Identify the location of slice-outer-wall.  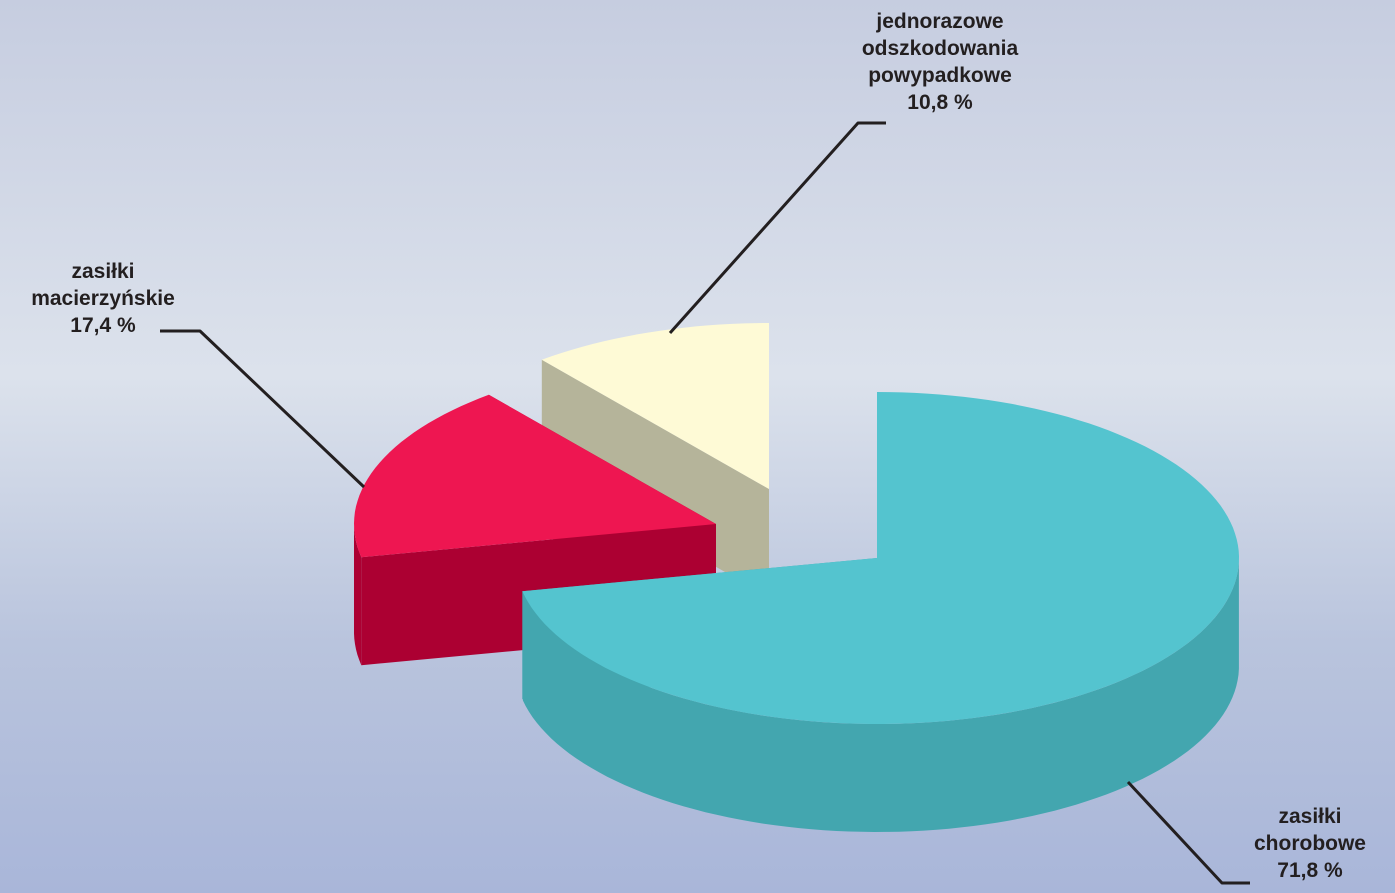
(358, 595).